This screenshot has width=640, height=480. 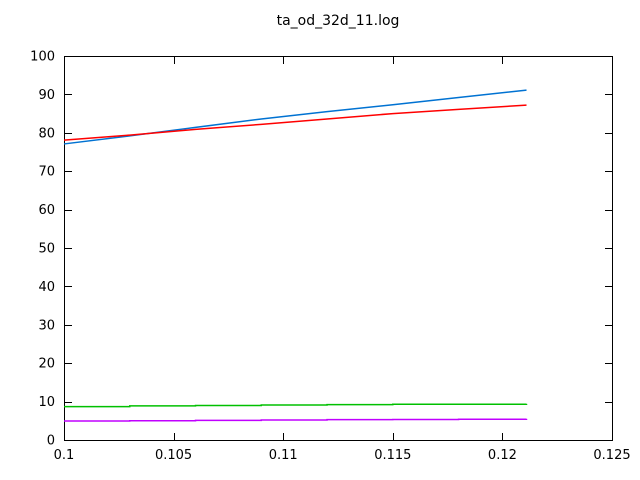 What do you see at coordinates (392, 455) in the screenshot?
I see `x-tick-label: 0.115` at bounding box center [392, 455].